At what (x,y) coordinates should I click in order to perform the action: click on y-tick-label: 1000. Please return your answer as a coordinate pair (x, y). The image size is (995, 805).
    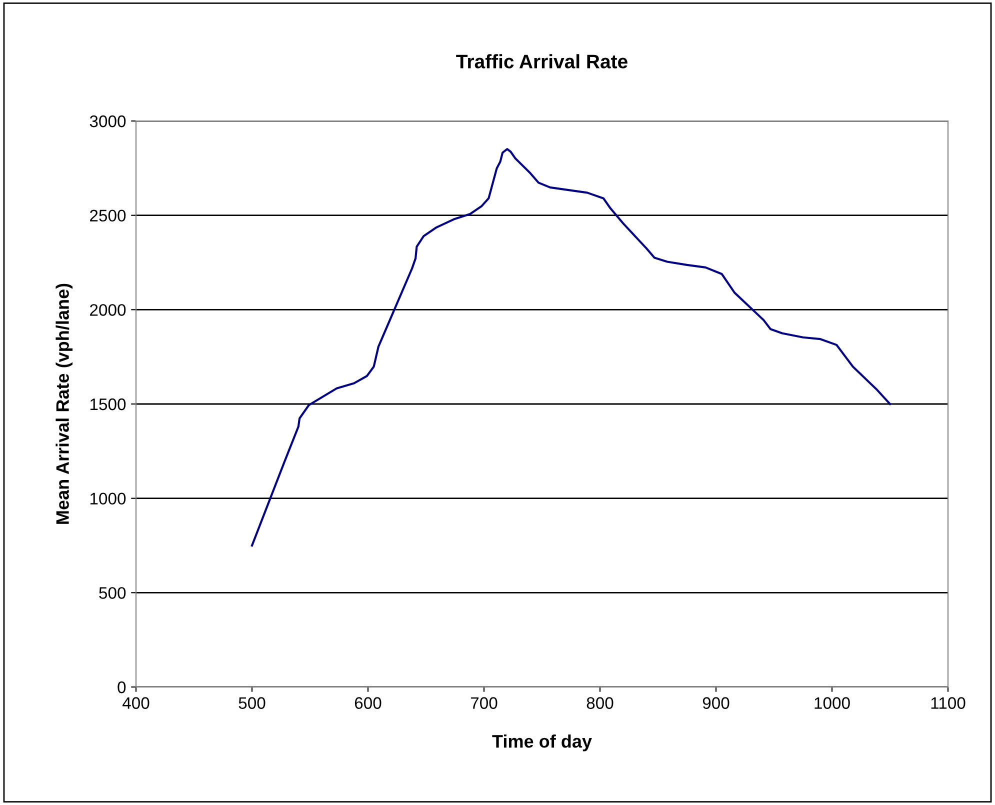
    Looking at the image, I should click on (108, 498).